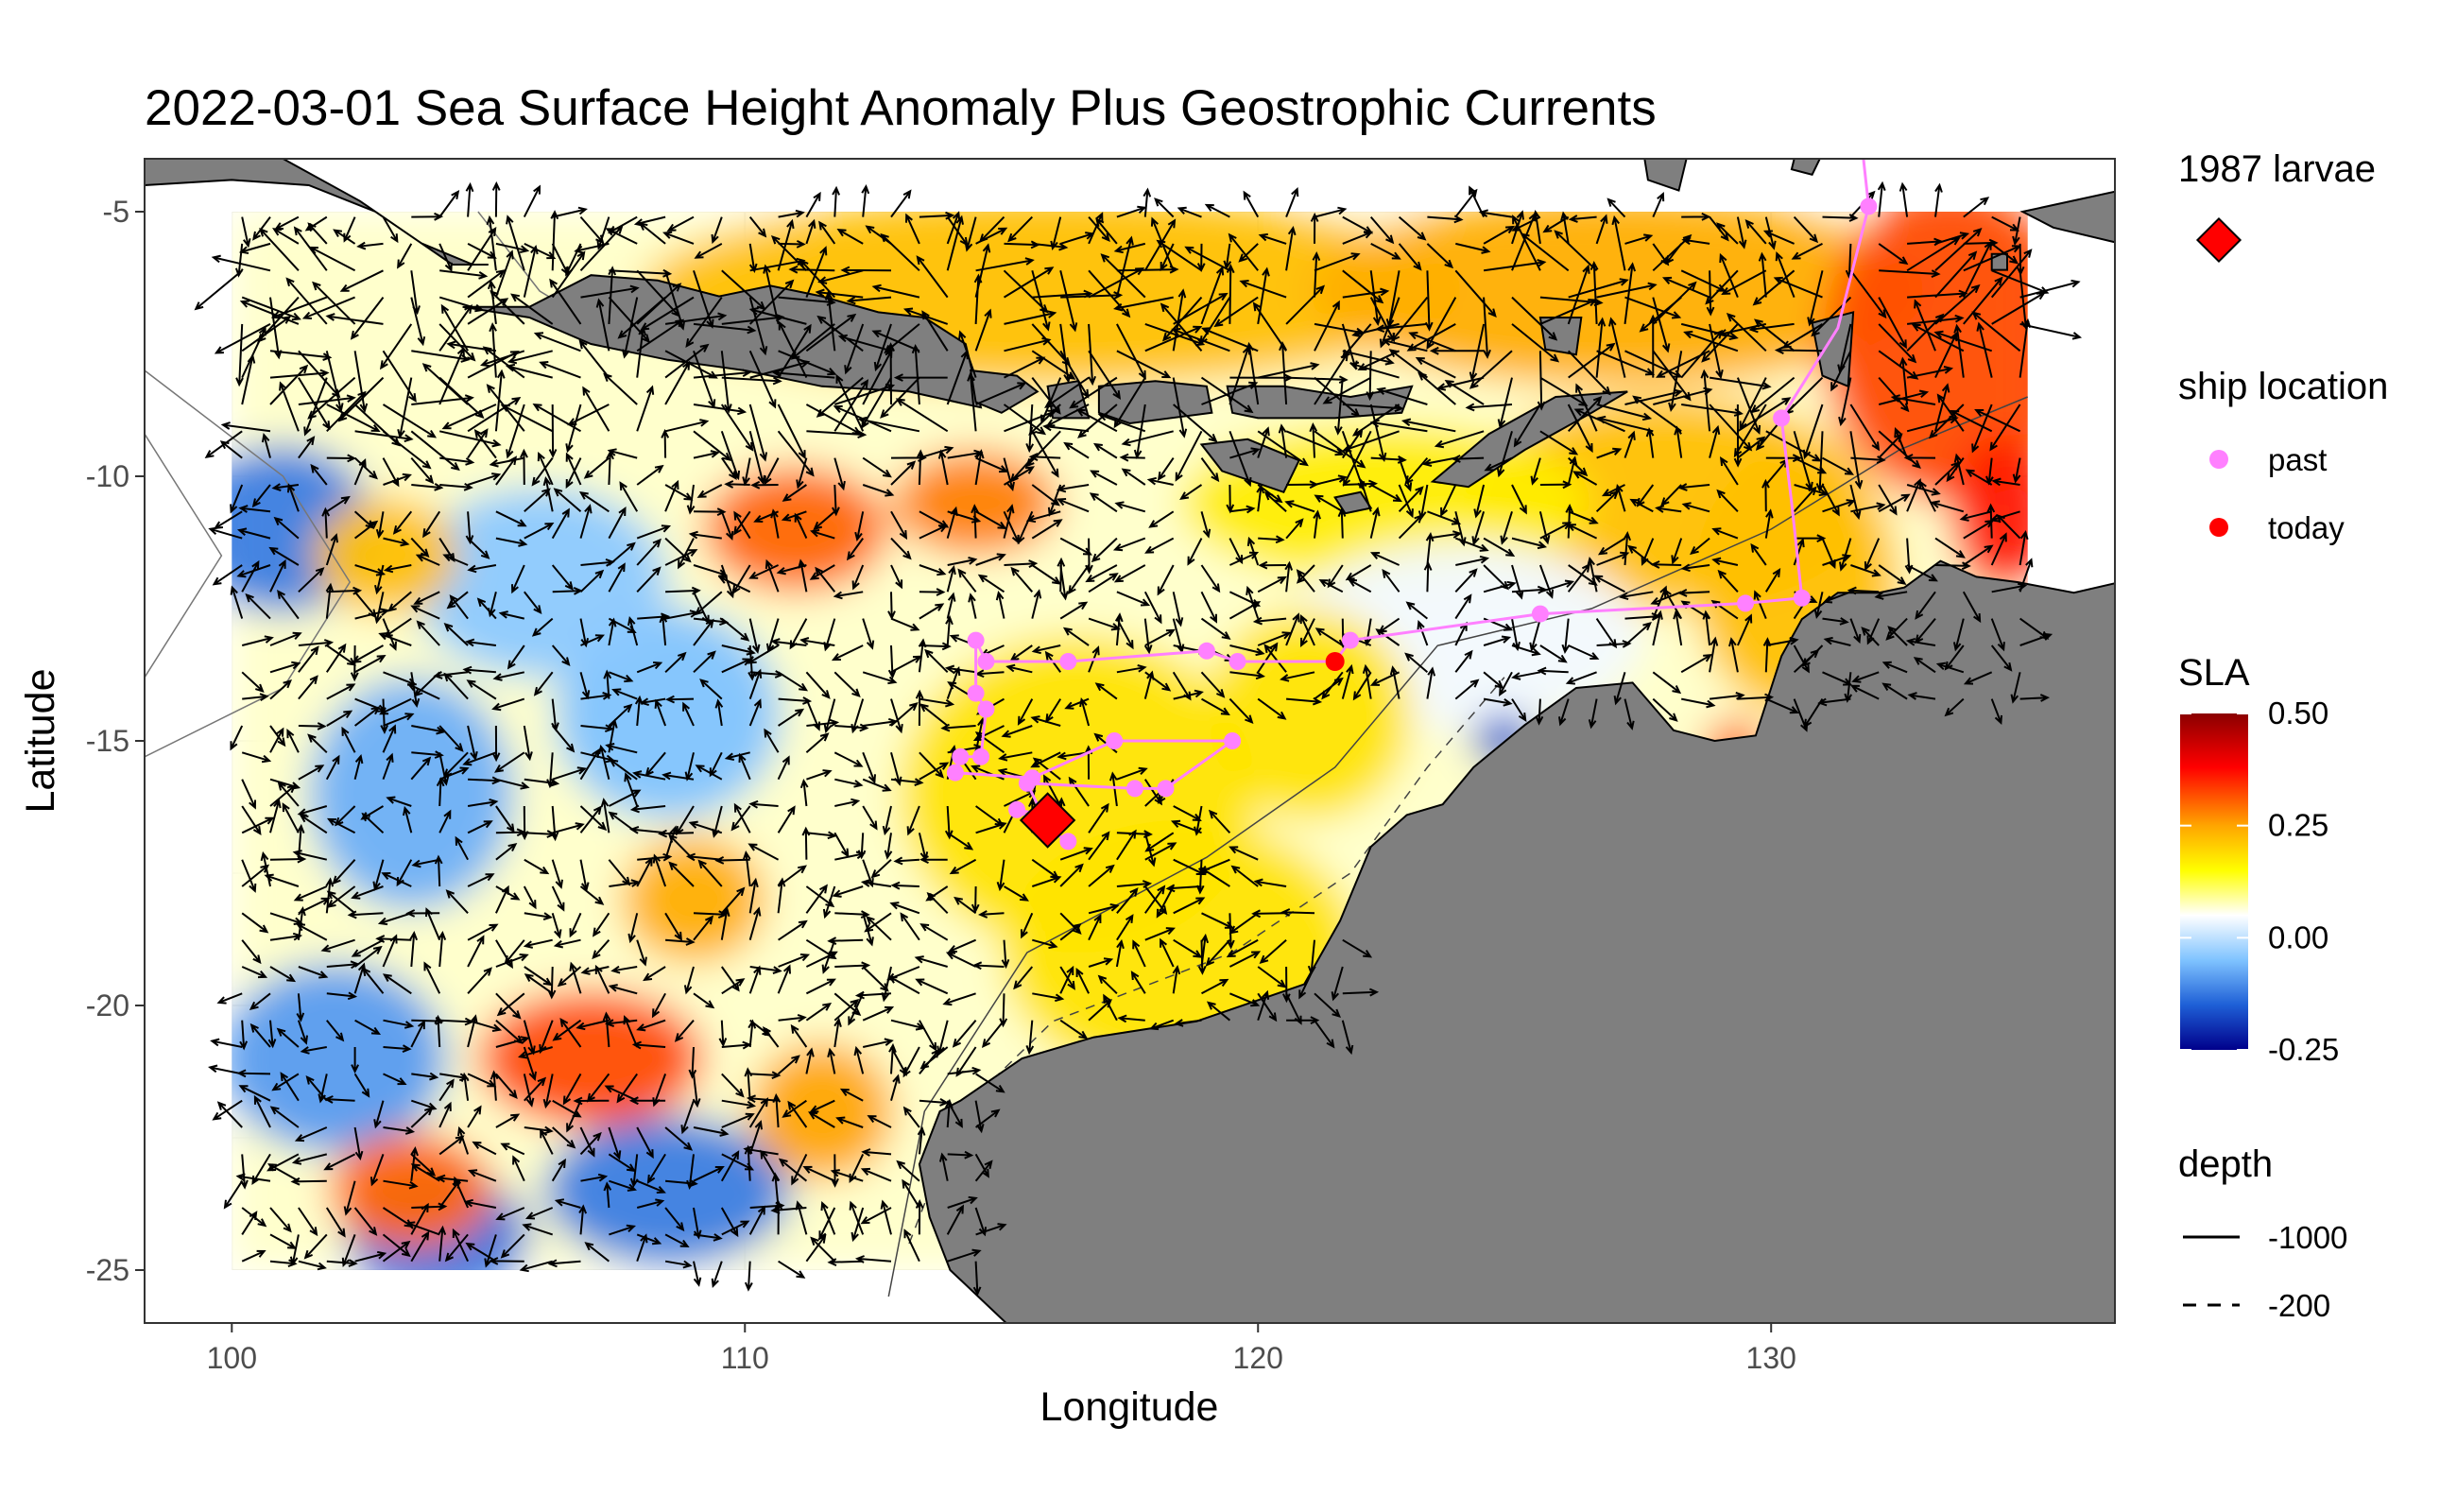  Describe the element at coordinates (2258, 859) in the screenshot. I see `legend-sla: SLA 0.500.250.00-0.25` at that location.